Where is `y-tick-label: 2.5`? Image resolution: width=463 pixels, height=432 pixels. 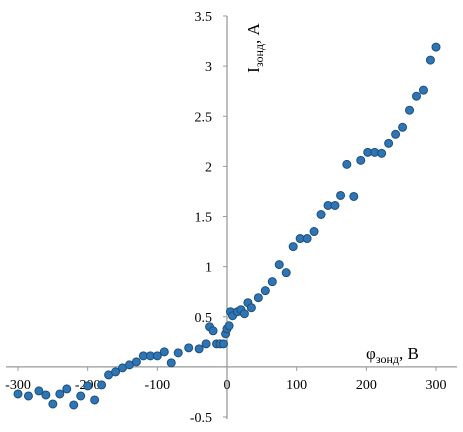 y-tick-label: 2.5 is located at coordinates (204, 117).